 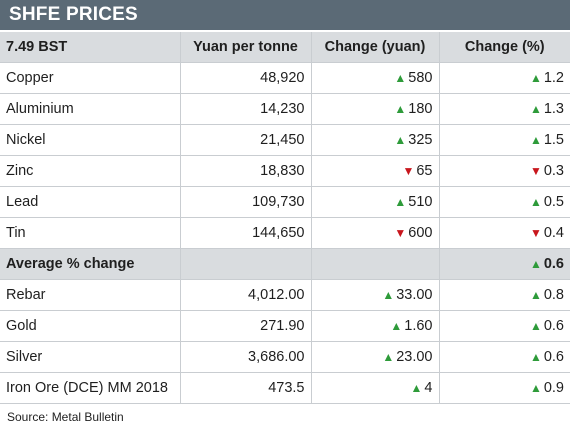 What do you see at coordinates (414, 295) in the screenshot?
I see `change-cell-value: 33.00` at bounding box center [414, 295].